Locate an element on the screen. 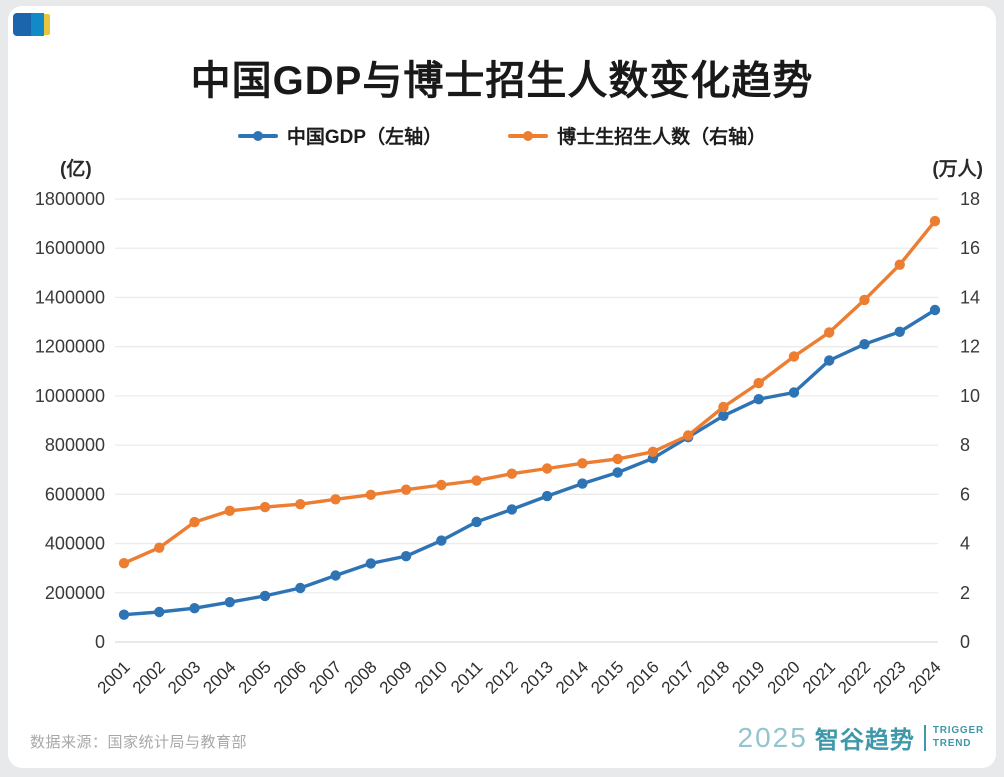 The image size is (1004, 777). left-tick-label: 1800000 is located at coordinates (70, 199).